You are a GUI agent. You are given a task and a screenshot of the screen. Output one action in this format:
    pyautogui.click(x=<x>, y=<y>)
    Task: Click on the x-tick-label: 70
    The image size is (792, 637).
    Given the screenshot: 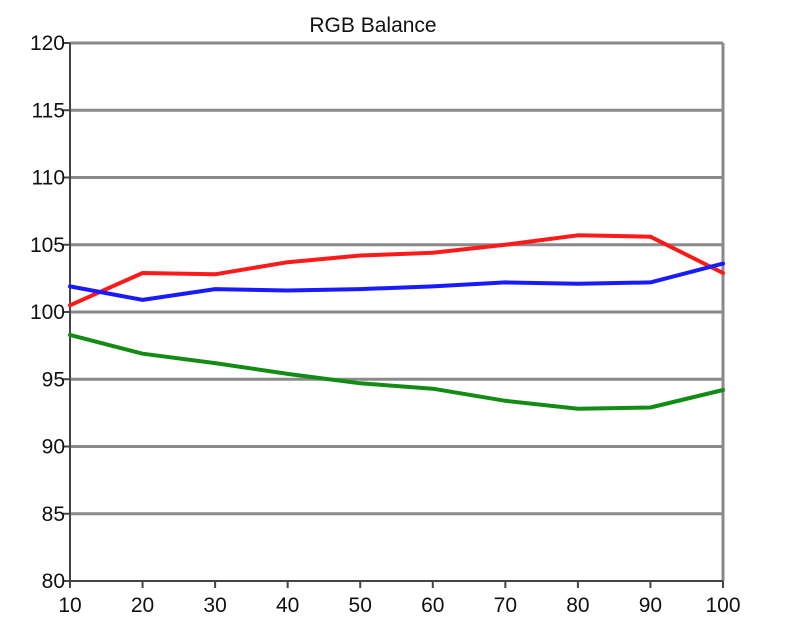 What is the action you would take?
    pyautogui.click(x=505, y=605)
    